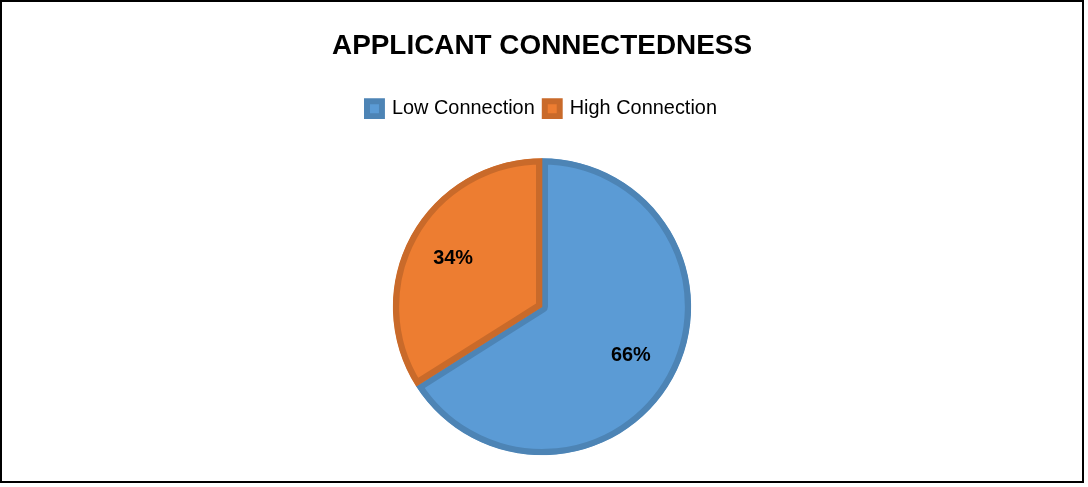 The height and width of the screenshot is (487, 1088). Describe the element at coordinates (631, 353) in the screenshot. I see `data-label: 66%` at that location.